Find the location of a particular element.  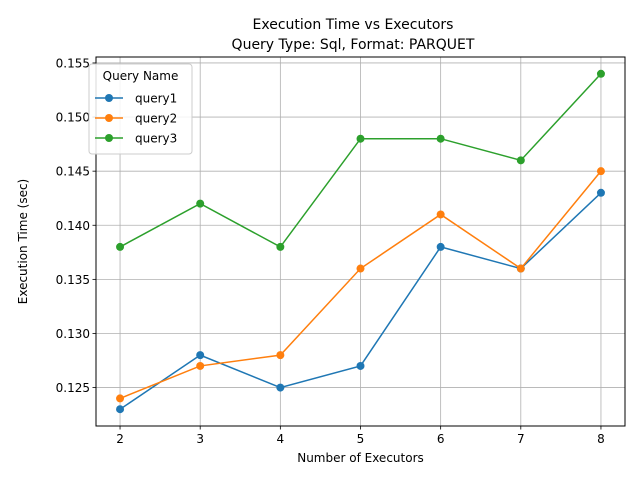

x-tick-label: 2 is located at coordinates (120, 439).